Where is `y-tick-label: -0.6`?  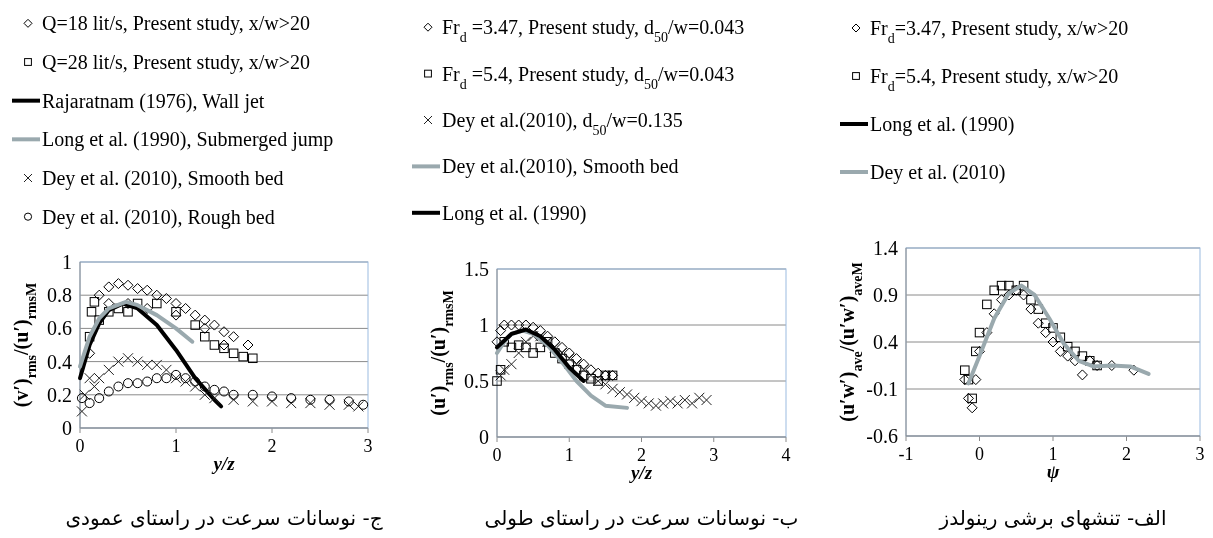 y-tick-label: -0.6 is located at coordinates (882, 436).